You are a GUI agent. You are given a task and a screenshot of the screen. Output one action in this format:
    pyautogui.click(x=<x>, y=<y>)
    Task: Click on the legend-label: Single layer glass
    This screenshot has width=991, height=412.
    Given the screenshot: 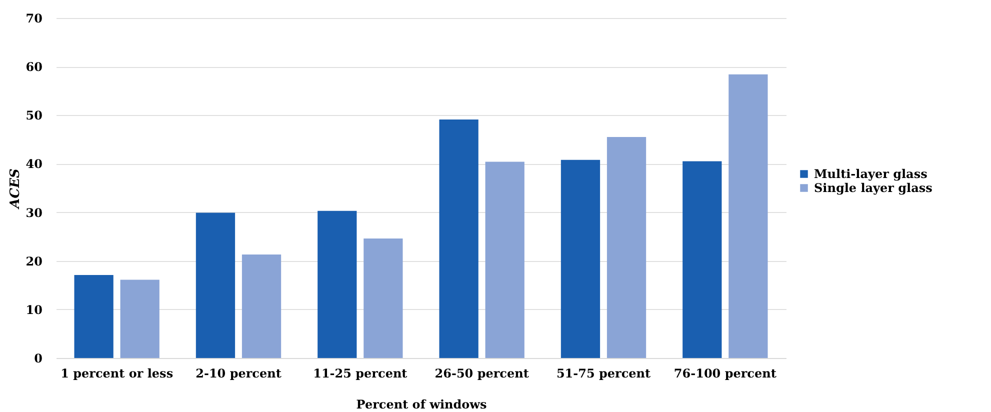 What is the action you would take?
    pyautogui.click(x=873, y=188)
    